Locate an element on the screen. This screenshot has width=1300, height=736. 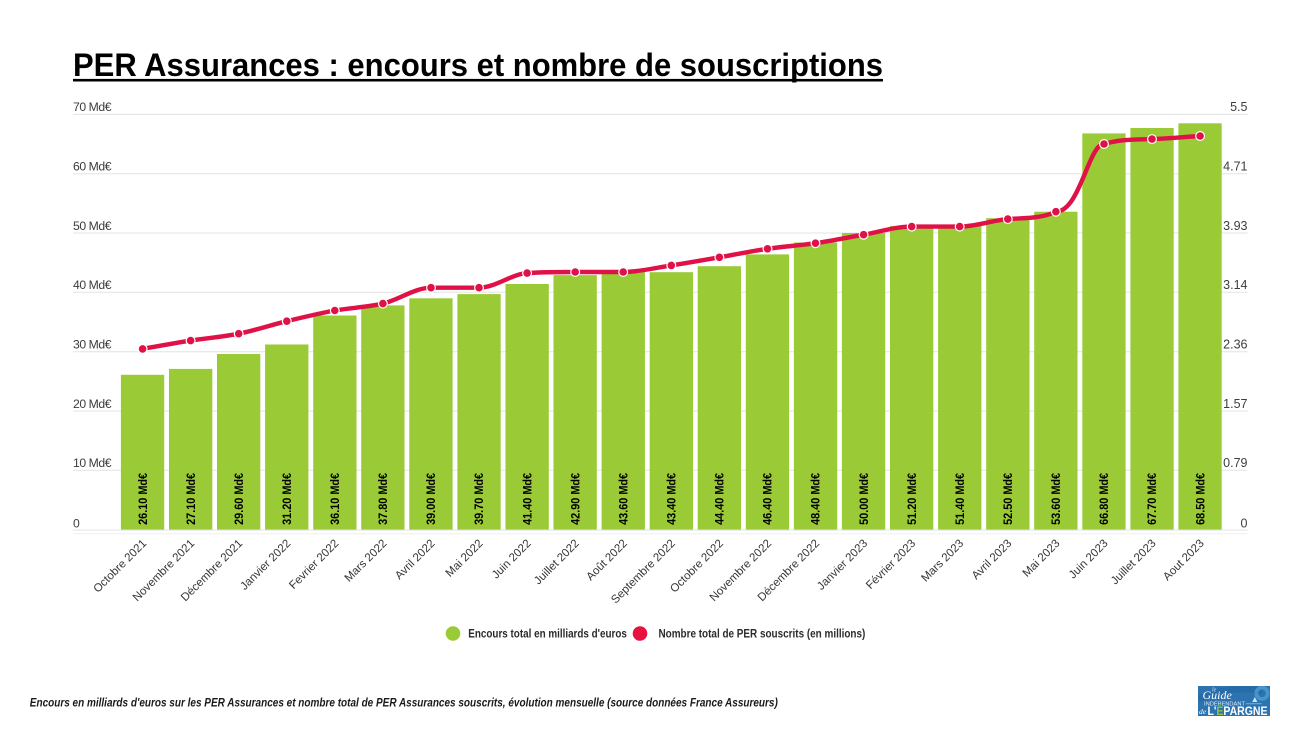
svg-text: 68.50 Md€ is located at coordinates (1201, 498).